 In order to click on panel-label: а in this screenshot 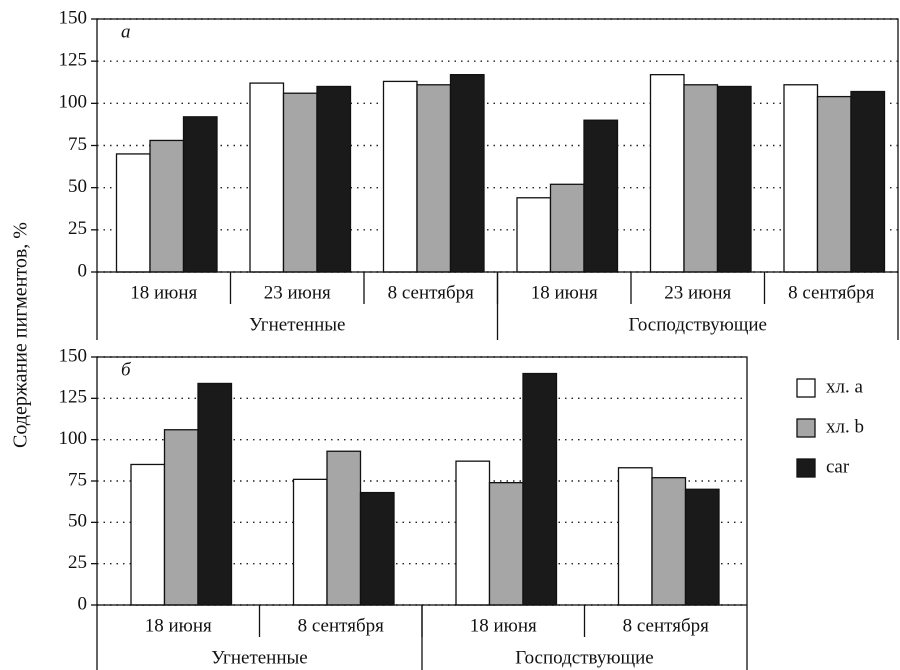, I will do `click(126, 31)`.